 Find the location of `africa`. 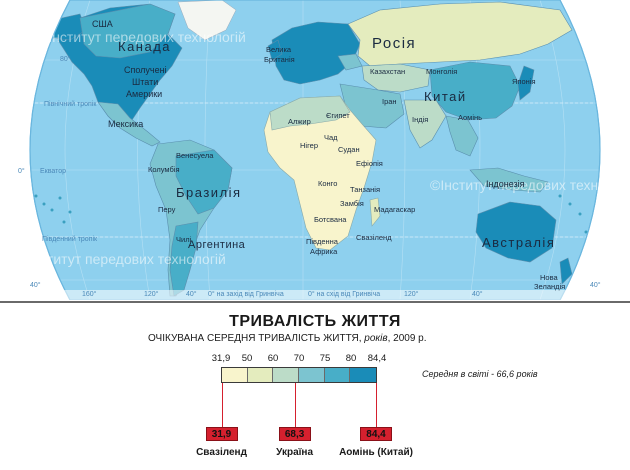

africa is located at coordinates (320, 173).